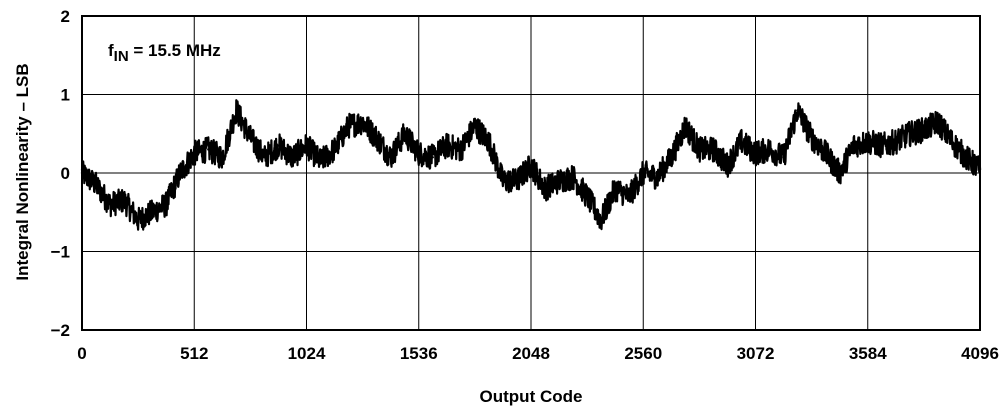 The width and height of the screenshot is (1008, 411). I want to click on annotation-sub: IN, so click(121, 56).